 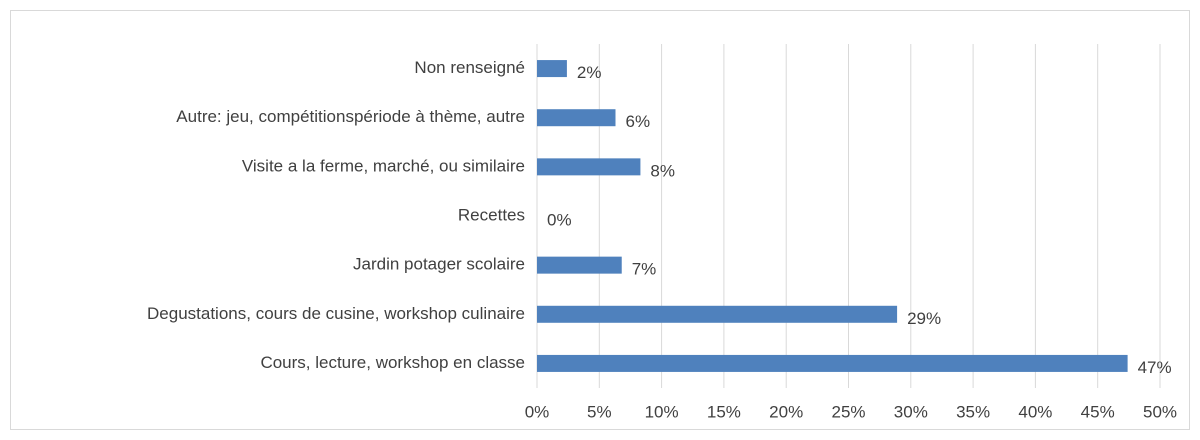 I want to click on x-tick-label: 5%, so click(x=599, y=411).